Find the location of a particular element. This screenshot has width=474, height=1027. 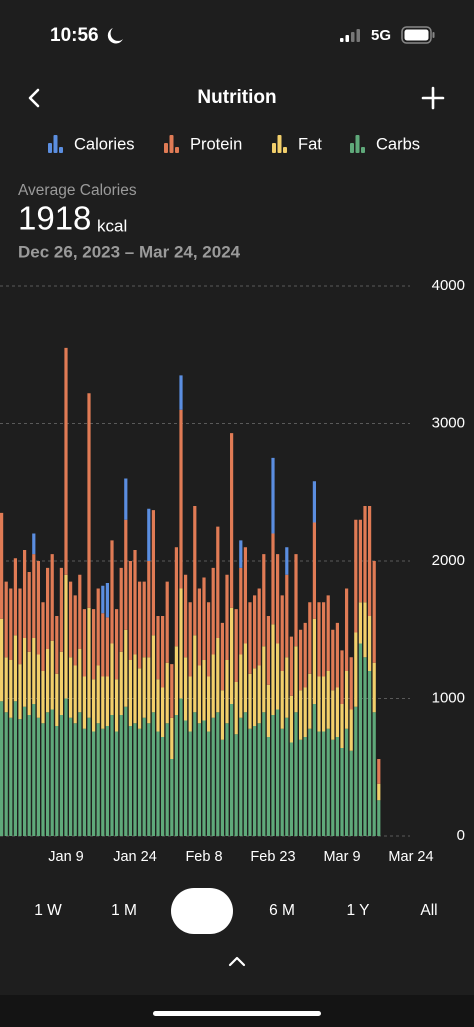

legend: Calories Protein Fat Carbs is located at coordinates (234, 144).